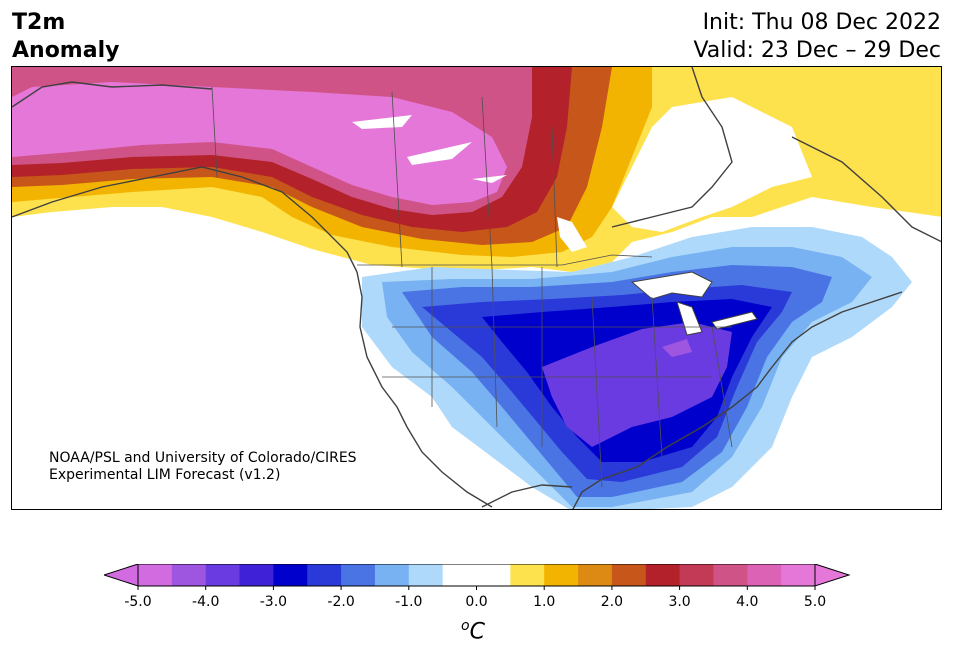  I want to click on colorbar-tick-label: 2.0, so click(612, 602).